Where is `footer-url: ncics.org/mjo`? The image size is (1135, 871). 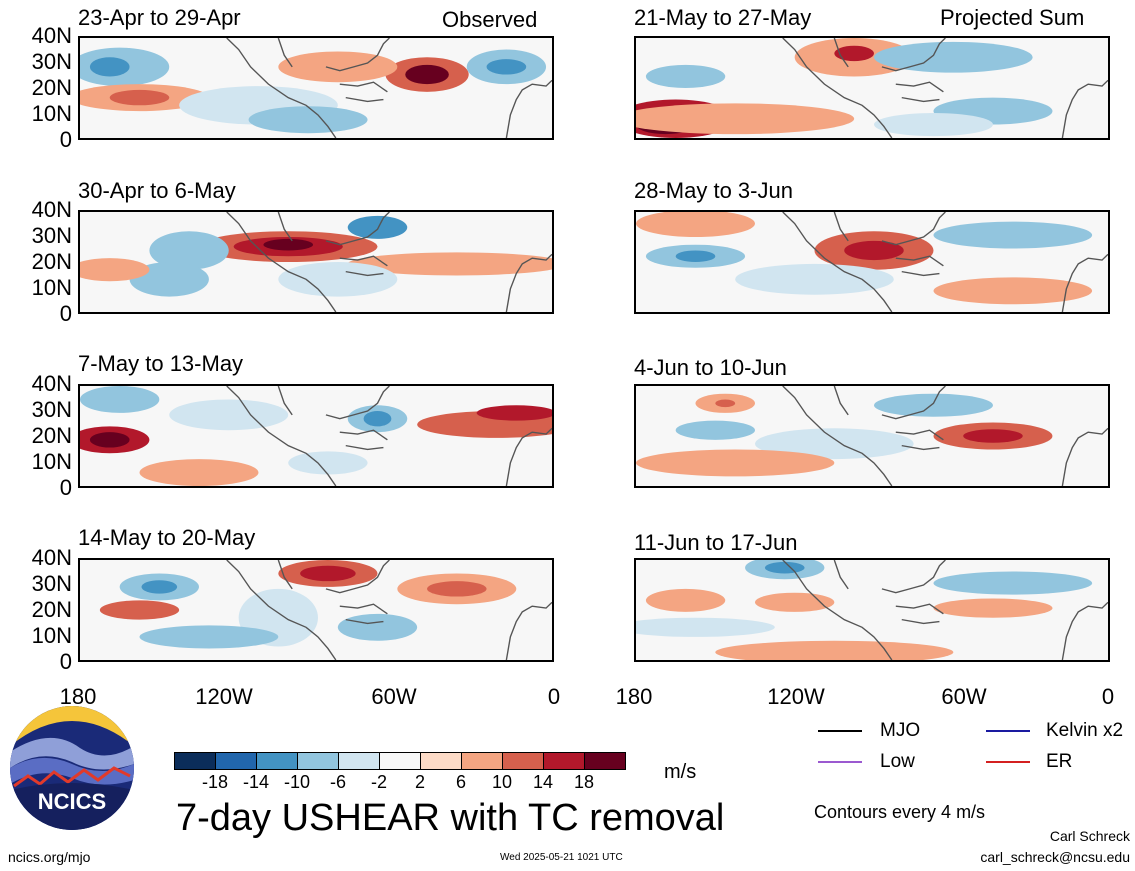
footer-url: ncics.org/mjo is located at coordinates (49, 857).